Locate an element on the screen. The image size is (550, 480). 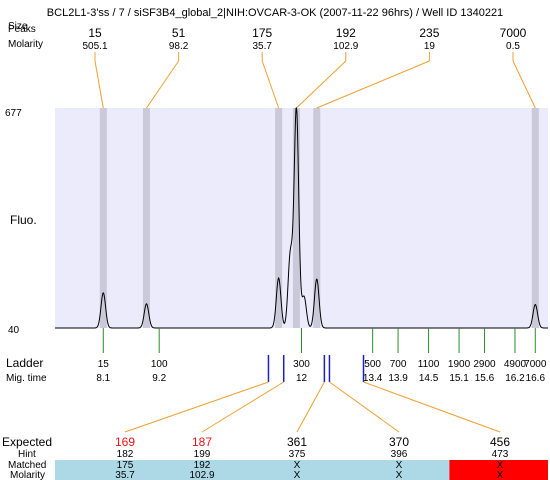
peak-molarity-label: 35.7 is located at coordinates (262, 46).